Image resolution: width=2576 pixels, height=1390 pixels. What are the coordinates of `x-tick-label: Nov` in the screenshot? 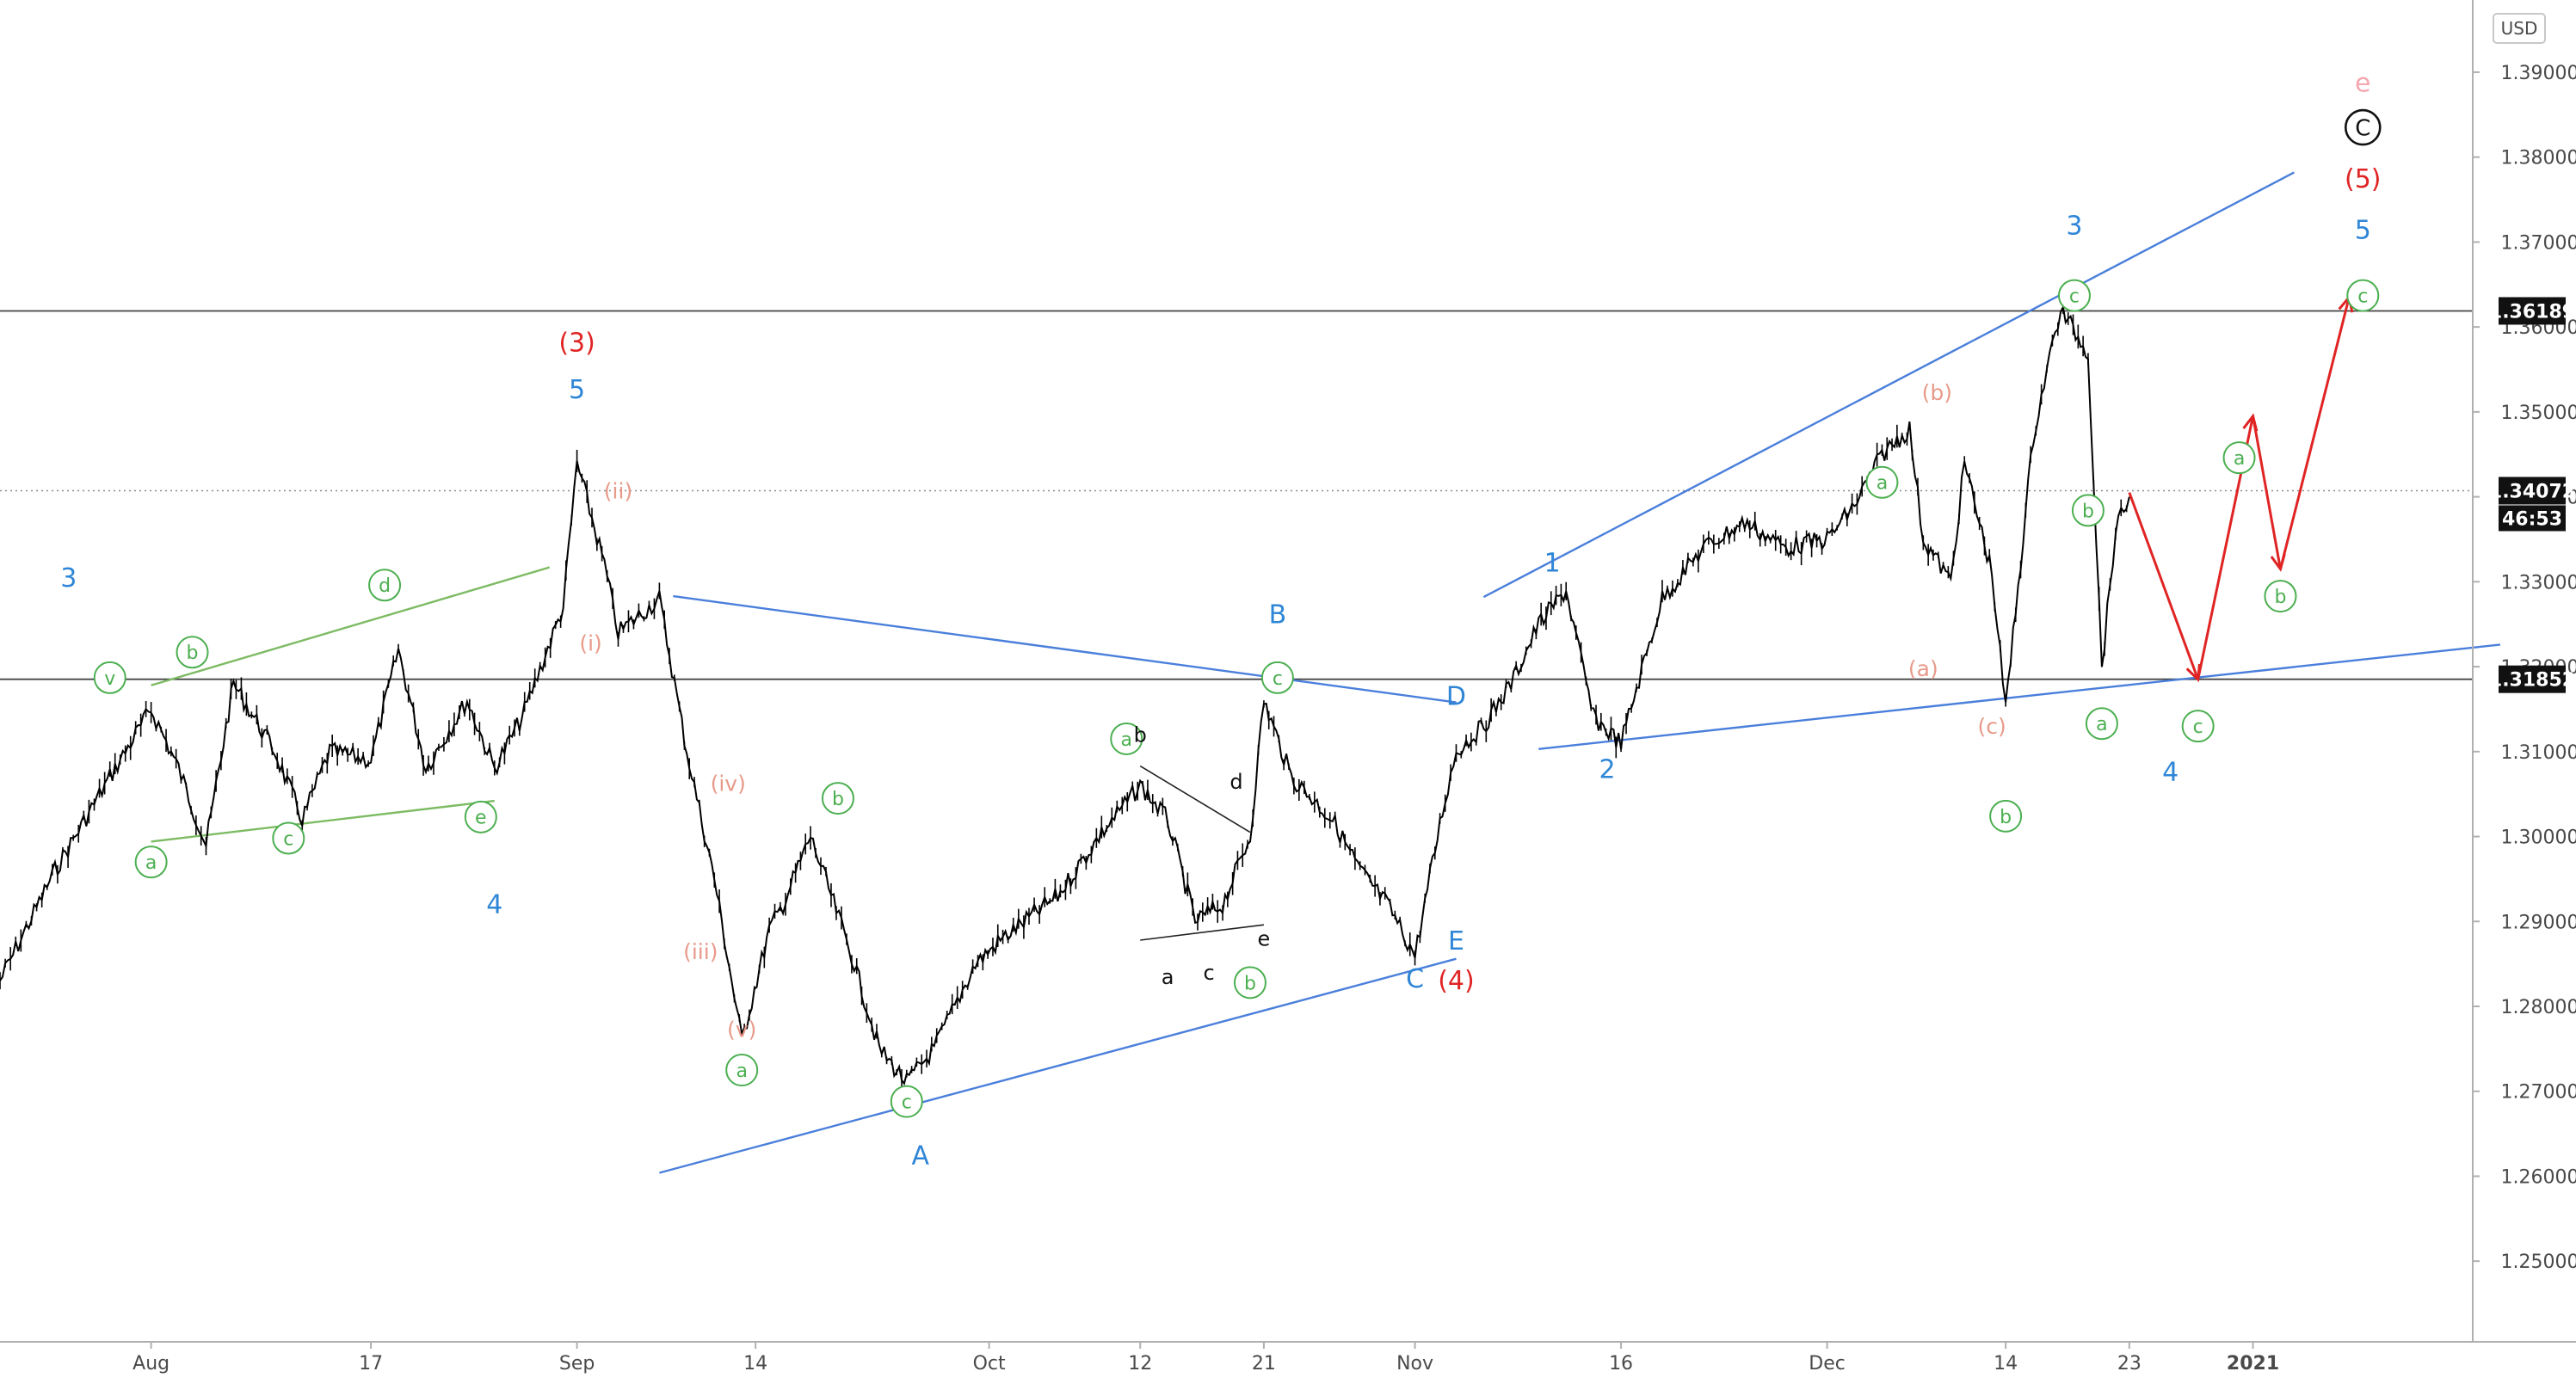 It's located at (1414, 1364).